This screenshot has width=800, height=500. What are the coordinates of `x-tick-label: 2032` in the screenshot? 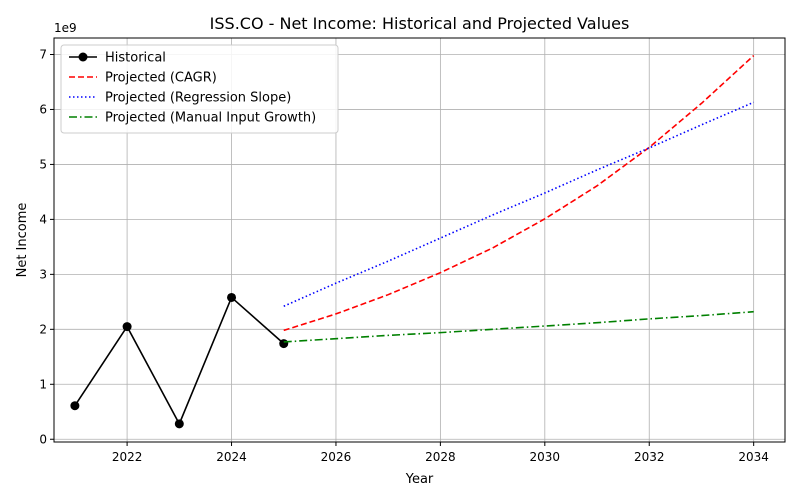 It's located at (649, 457).